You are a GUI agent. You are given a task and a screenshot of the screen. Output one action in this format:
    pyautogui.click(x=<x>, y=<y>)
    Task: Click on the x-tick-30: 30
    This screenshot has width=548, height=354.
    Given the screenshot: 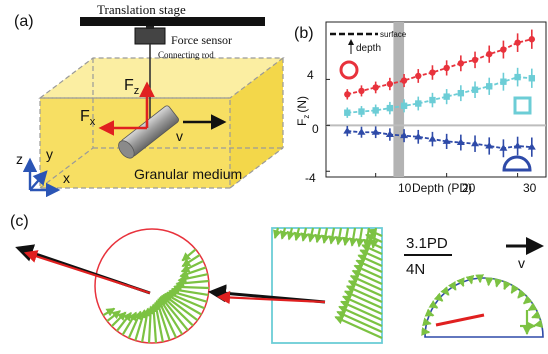 What is the action you would take?
    pyautogui.click(x=530, y=188)
    